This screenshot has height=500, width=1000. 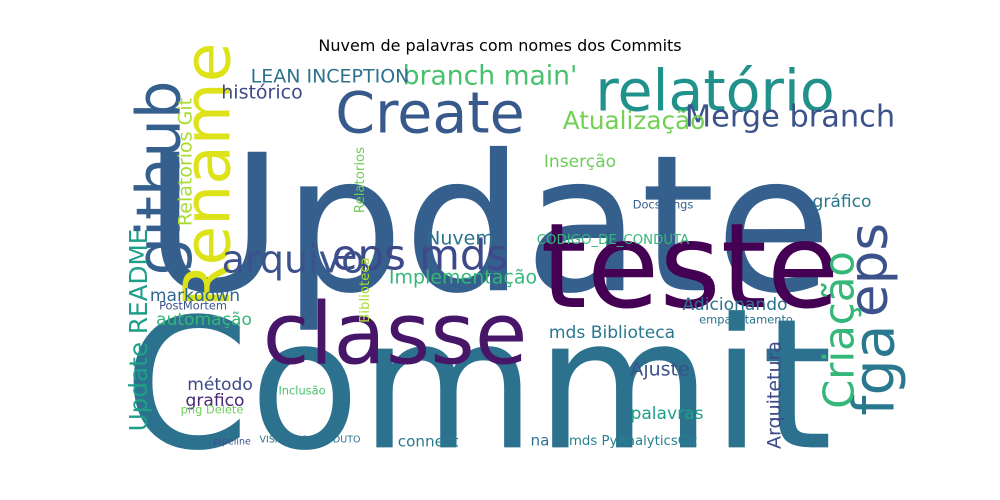 What do you see at coordinates (842, 202) in the screenshot?
I see `word-grafico: gráfico` at bounding box center [842, 202].